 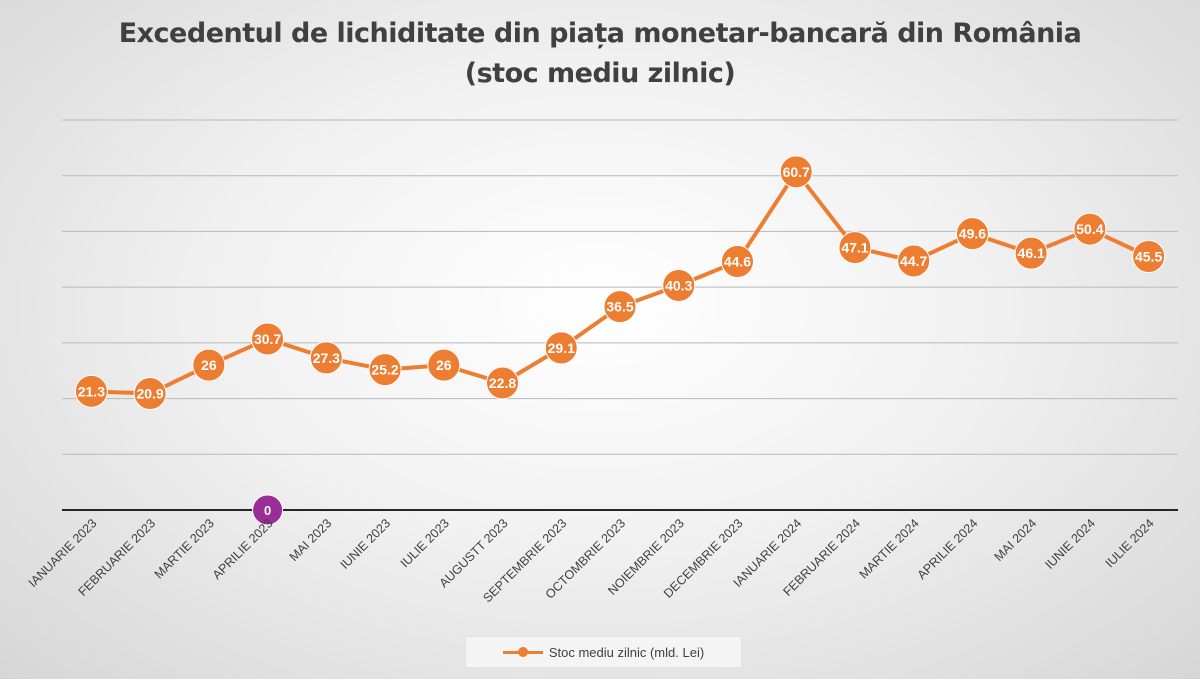 I want to click on data-label: 25.2, so click(x=384, y=370).